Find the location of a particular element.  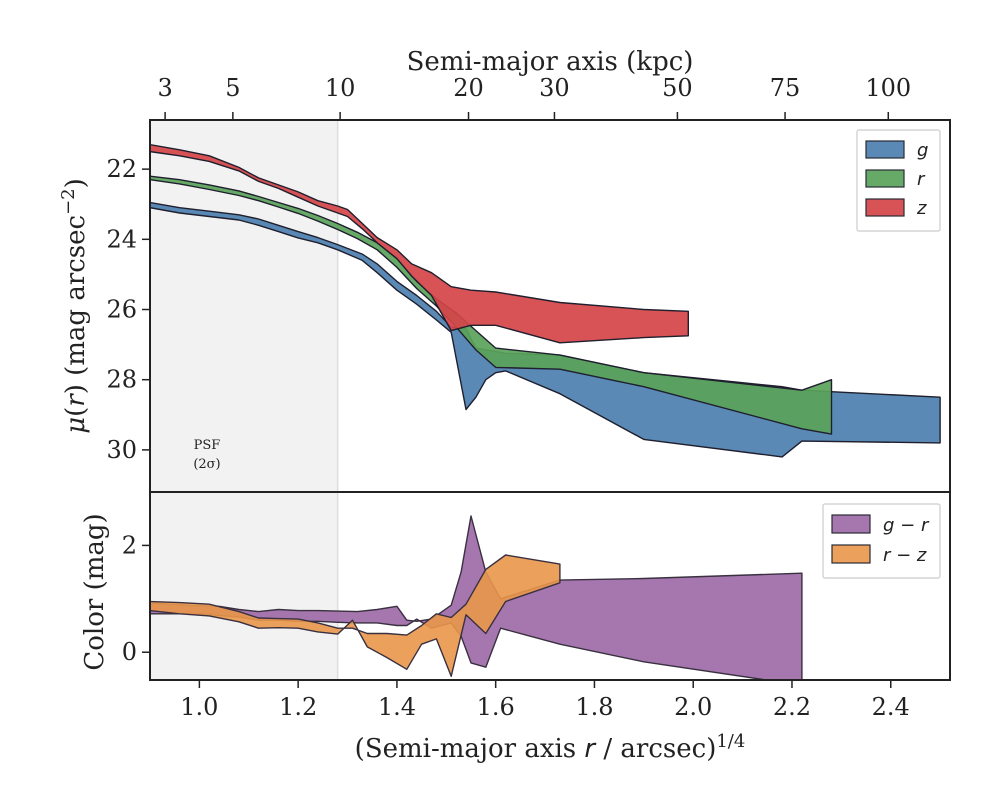

top-y-tick-label: 30 is located at coordinates (121, 450).